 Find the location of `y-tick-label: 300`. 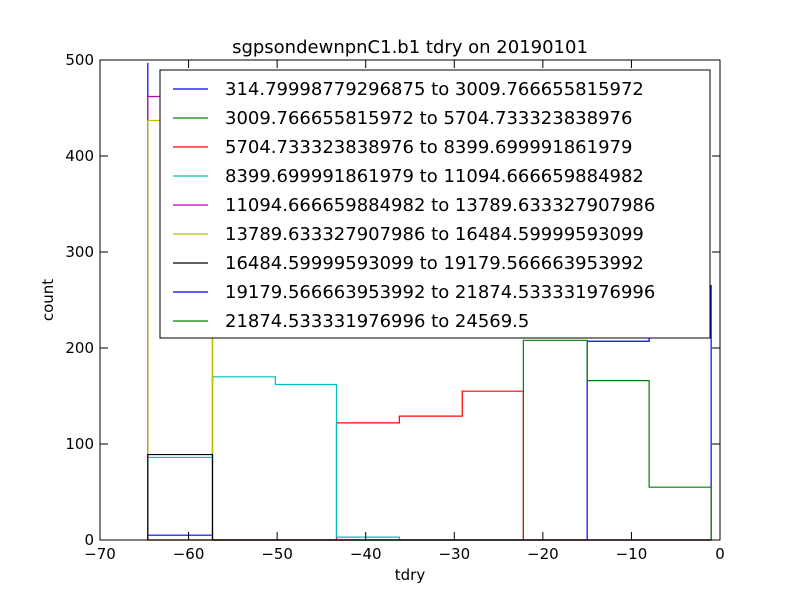

y-tick-label: 300 is located at coordinates (79, 252).